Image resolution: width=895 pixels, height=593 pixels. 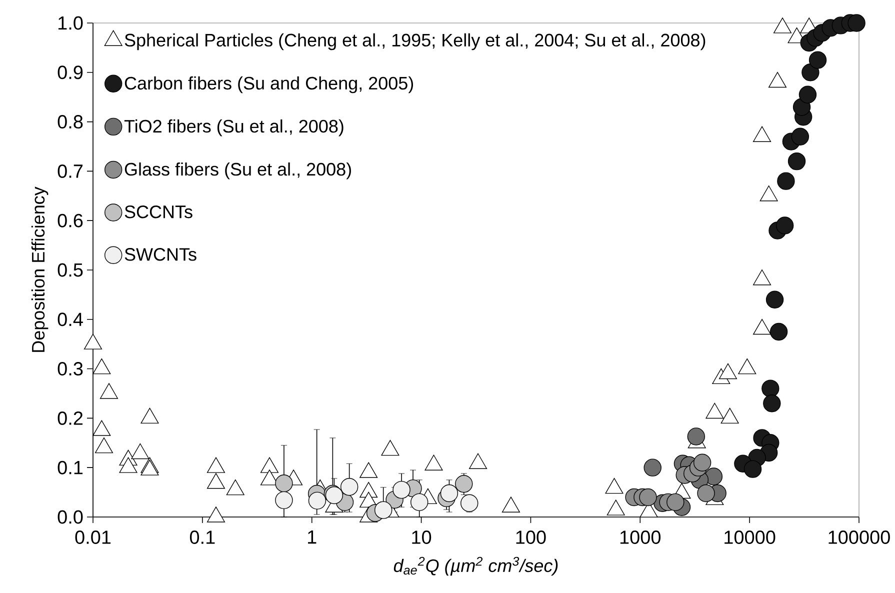 What do you see at coordinates (70, 122) in the screenshot?
I see `y-tick-label: 0.8` at bounding box center [70, 122].